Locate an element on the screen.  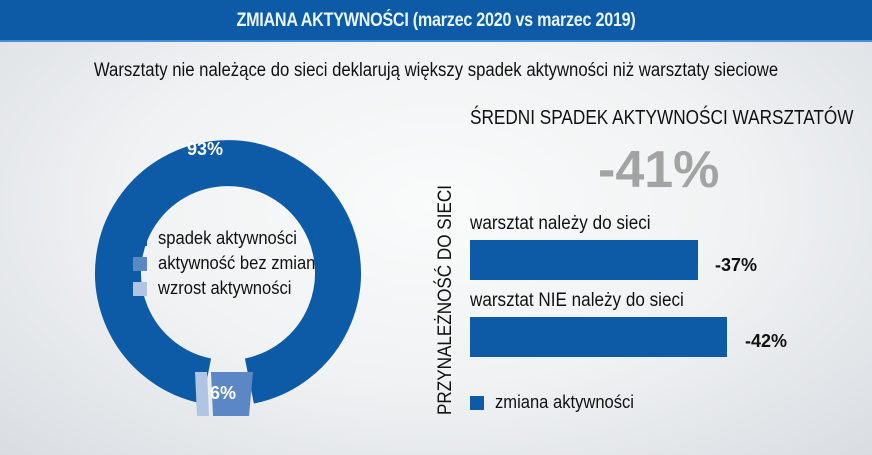
legend-item: wzrost aktywności is located at coordinates (231, 288).